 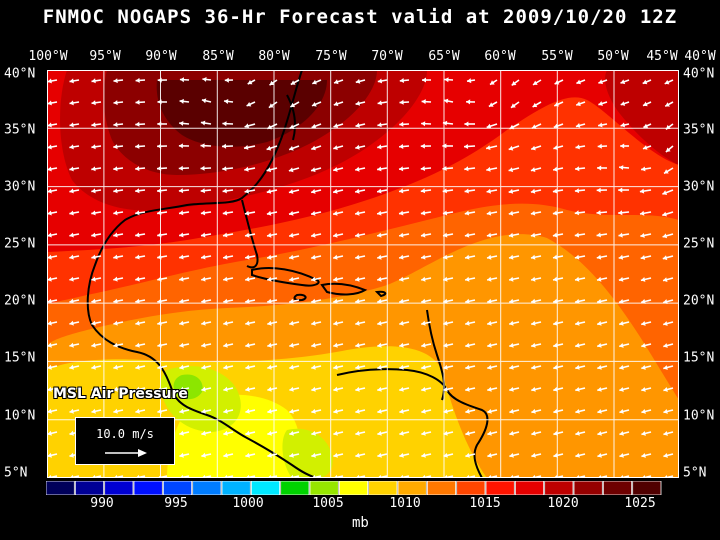 What do you see at coordinates (354, 488) in the screenshot?
I see `pressure-colorbar` at bounding box center [354, 488].